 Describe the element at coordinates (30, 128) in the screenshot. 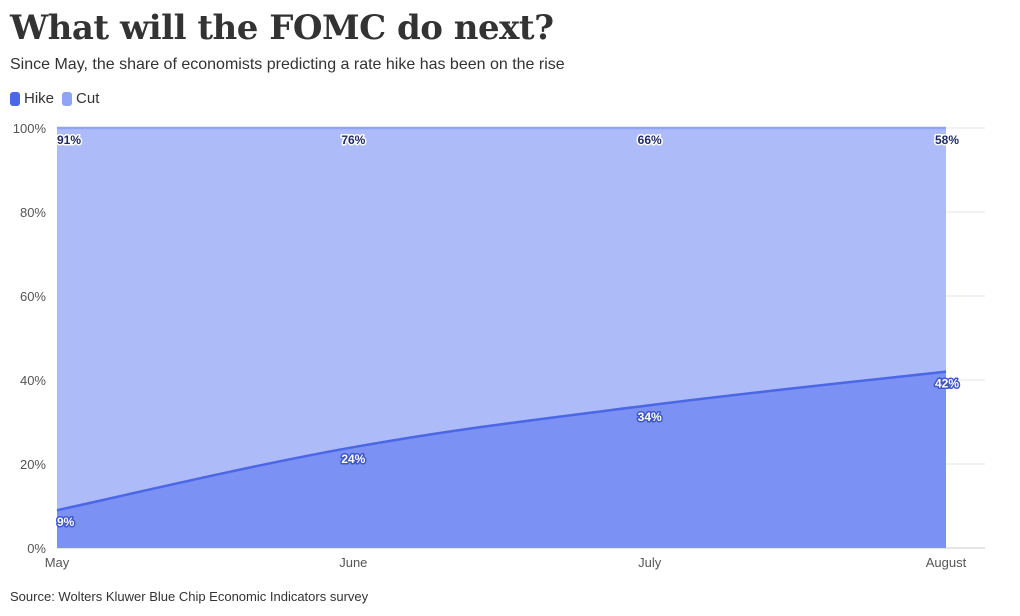

I see `y-tick-label: 100%` at that location.